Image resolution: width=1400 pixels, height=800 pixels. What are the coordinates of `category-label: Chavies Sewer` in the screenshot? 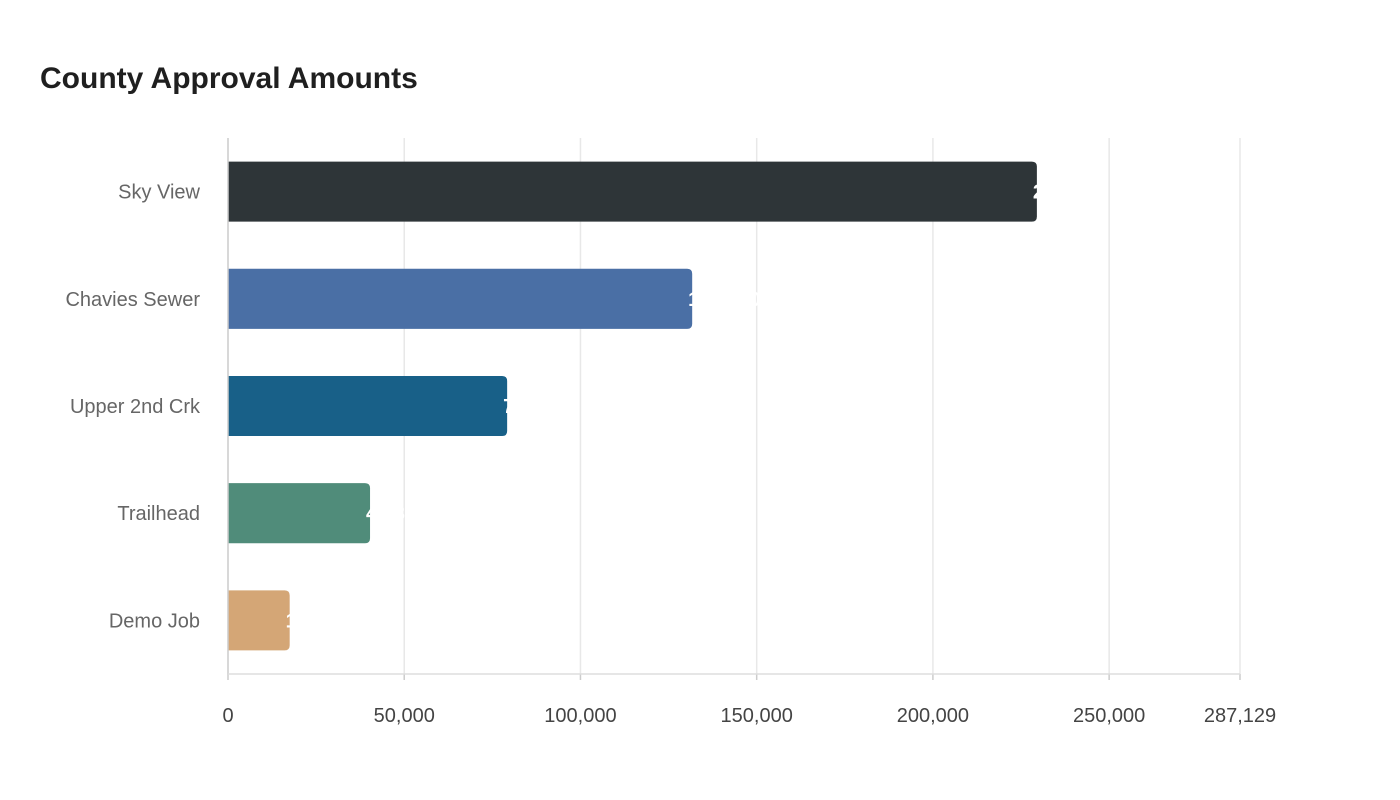 It's located at (132, 300).